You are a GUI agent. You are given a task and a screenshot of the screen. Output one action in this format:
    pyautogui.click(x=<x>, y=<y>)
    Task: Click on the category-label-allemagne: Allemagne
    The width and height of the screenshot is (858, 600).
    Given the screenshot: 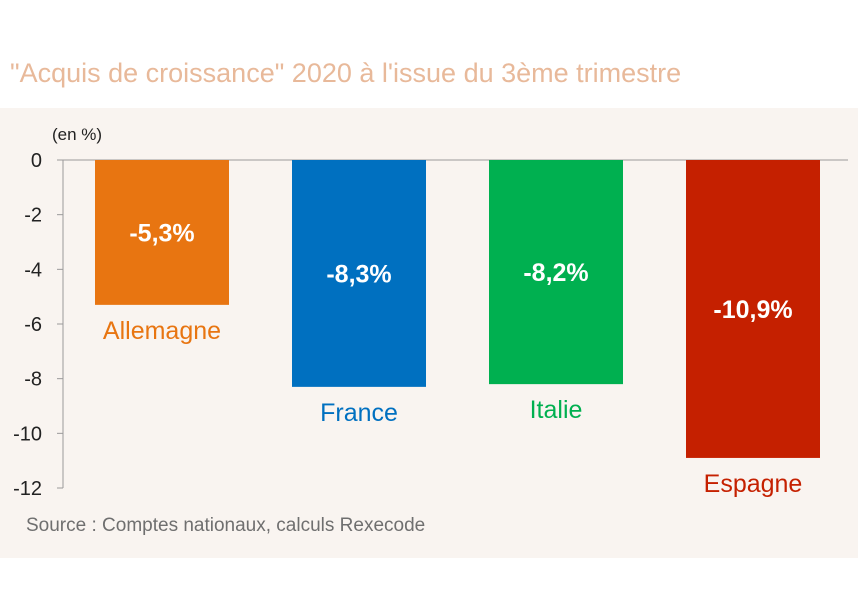 What is the action you would take?
    pyautogui.click(x=162, y=331)
    